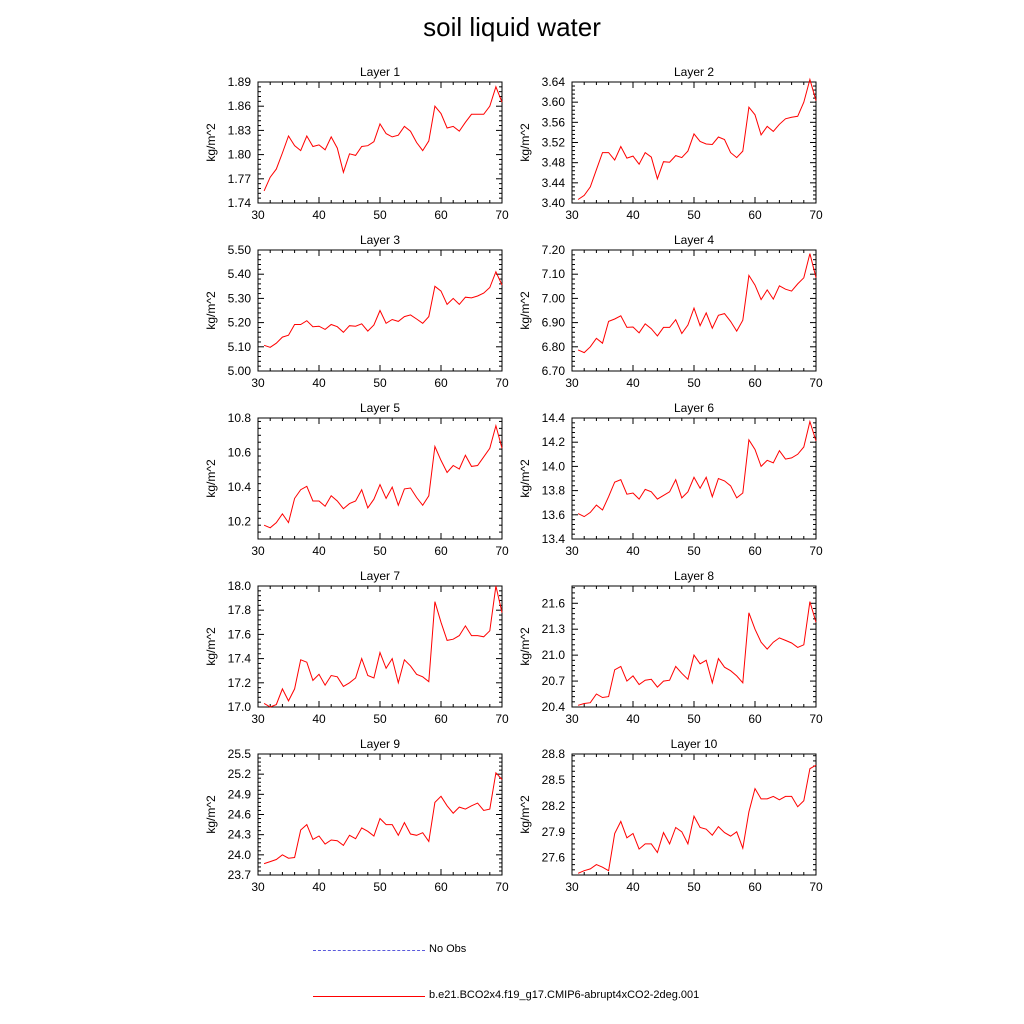 This screenshot has height=1024, width=1024. What do you see at coordinates (240, 203) in the screenshot?
I see `y-tick-label: 1.74` at bounding box center [240, 203].